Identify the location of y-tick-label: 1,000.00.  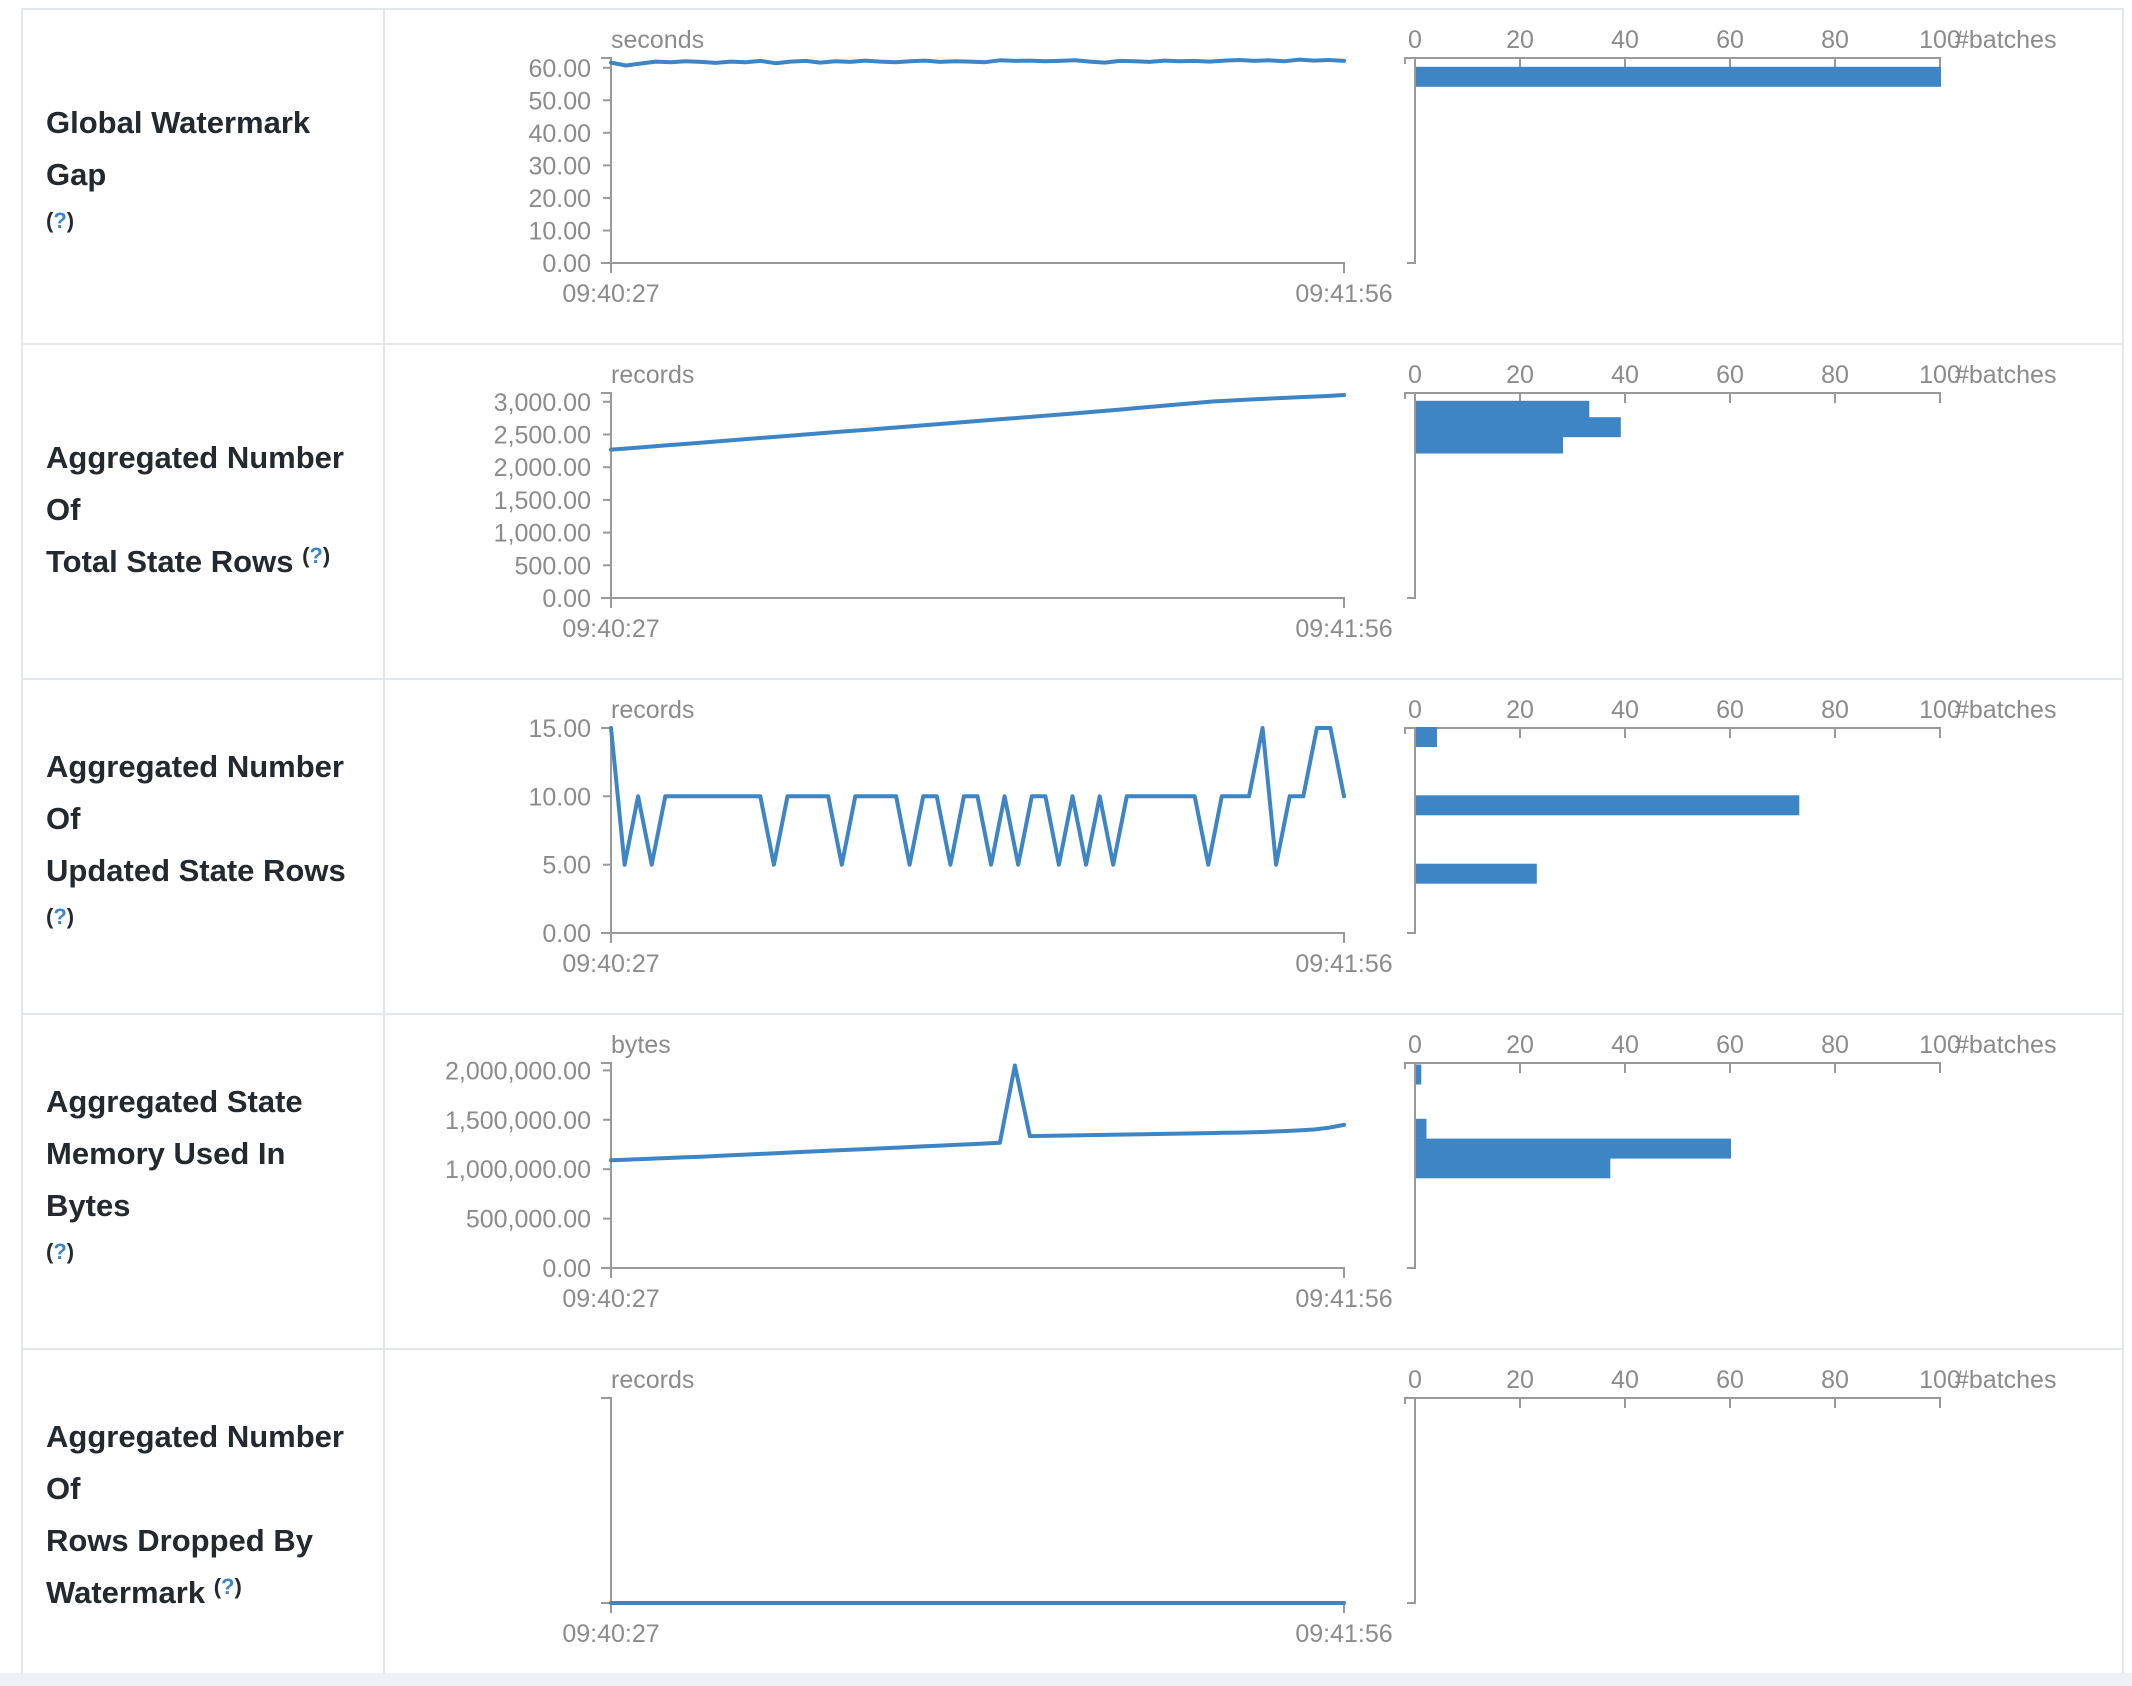
(542, 534).